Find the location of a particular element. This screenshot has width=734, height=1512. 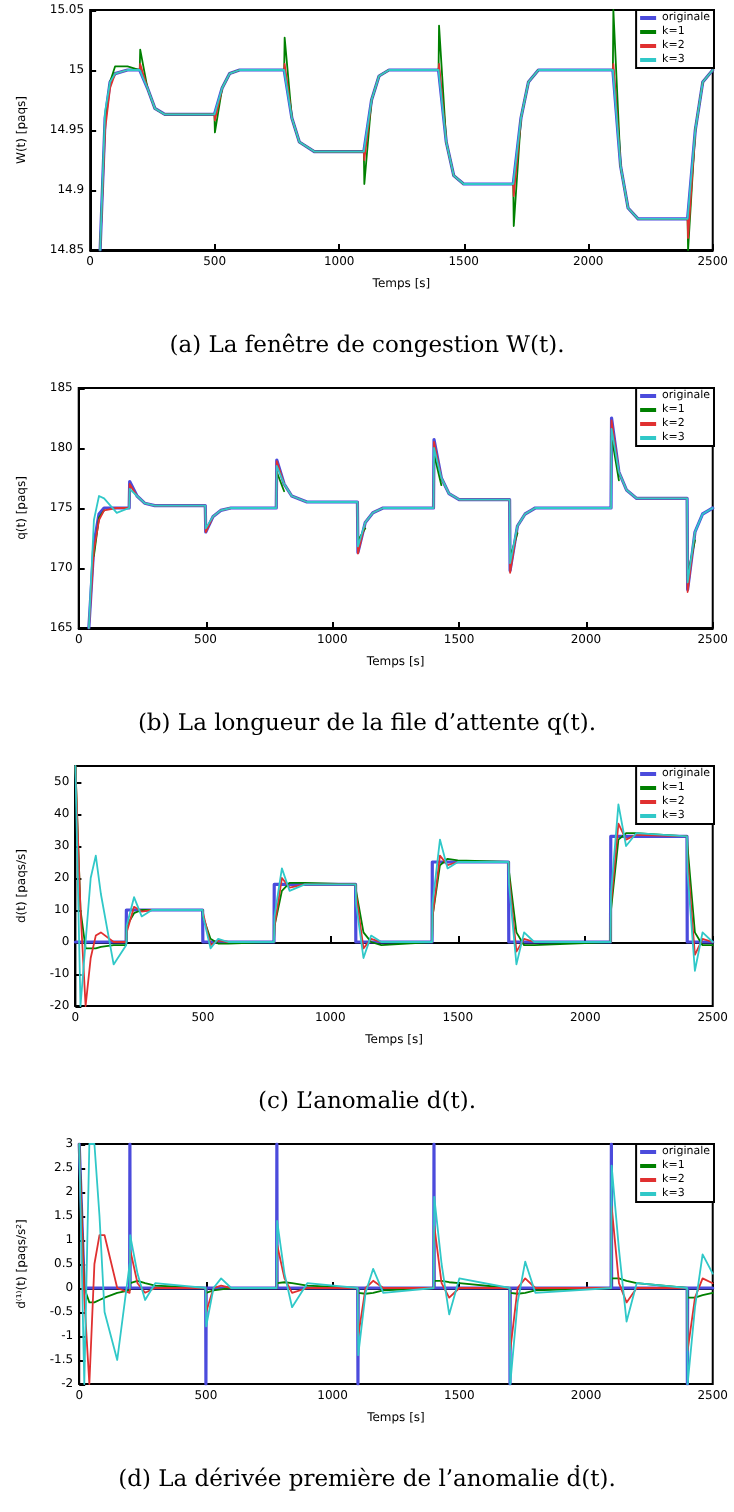

text: (b) La longueur de la file d’attente q(t). is located at coordinates (367, 722).